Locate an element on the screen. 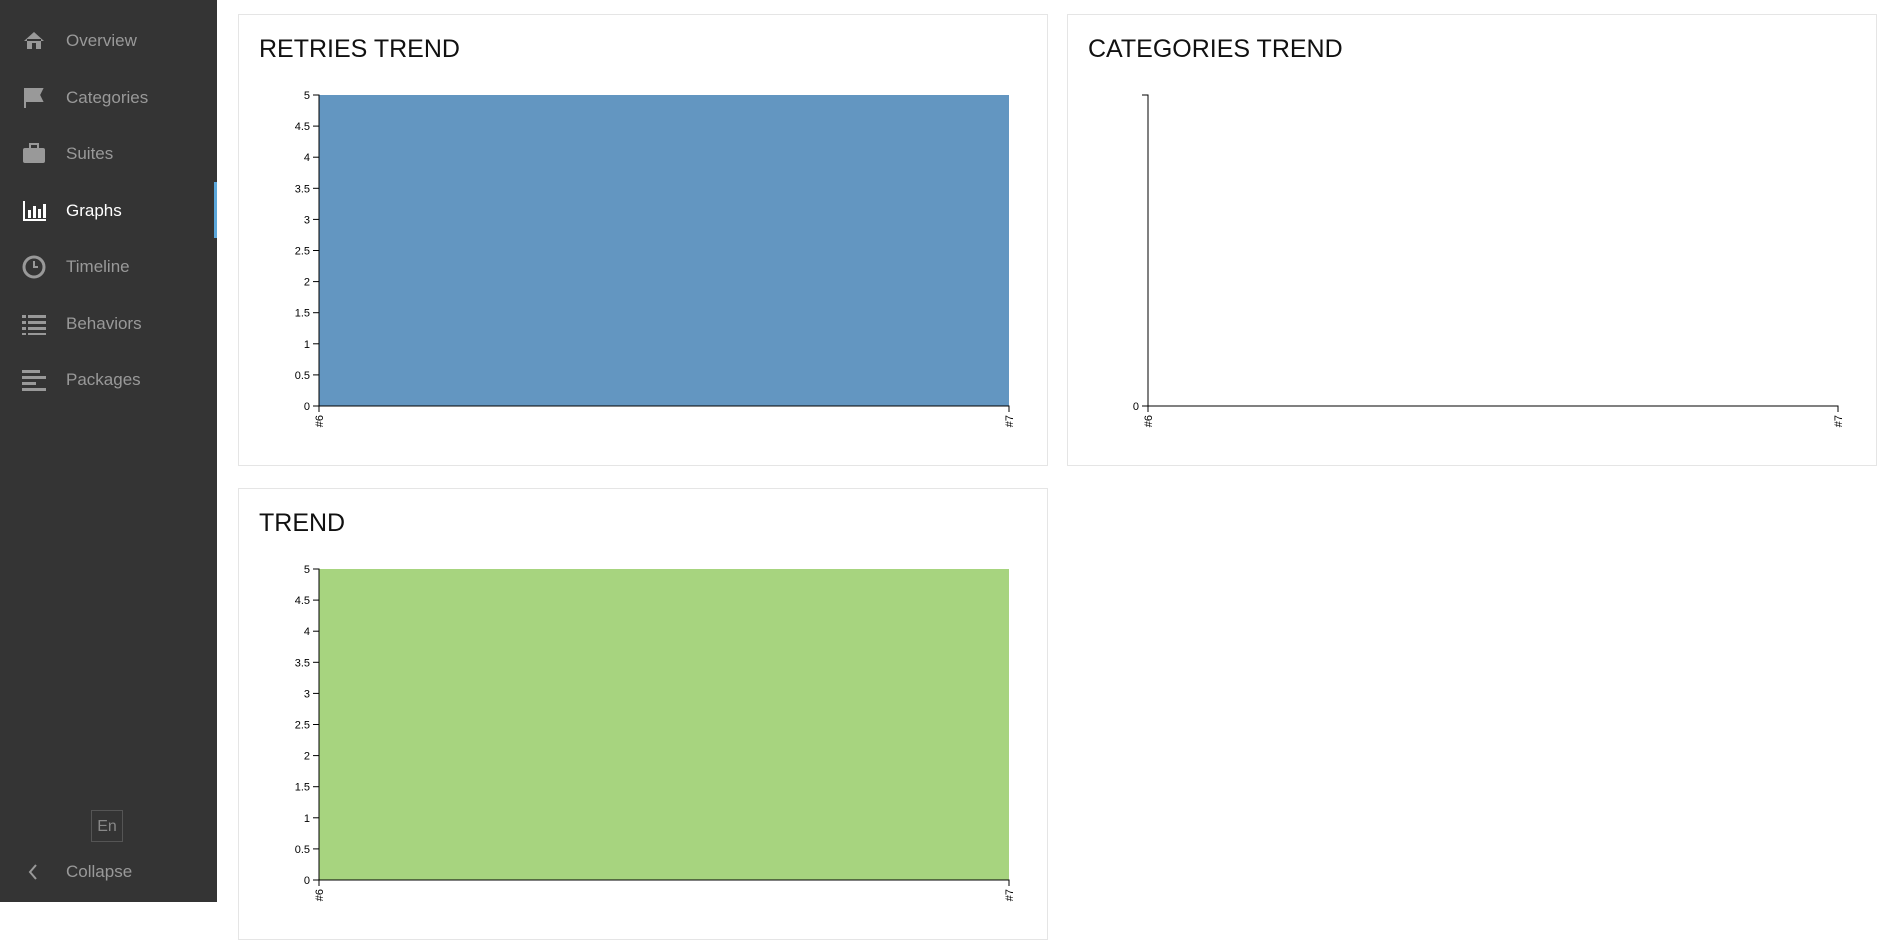 This screenshot has width=1884, height=941. nav-item: Behaviors is located at coordinates (108, 324).